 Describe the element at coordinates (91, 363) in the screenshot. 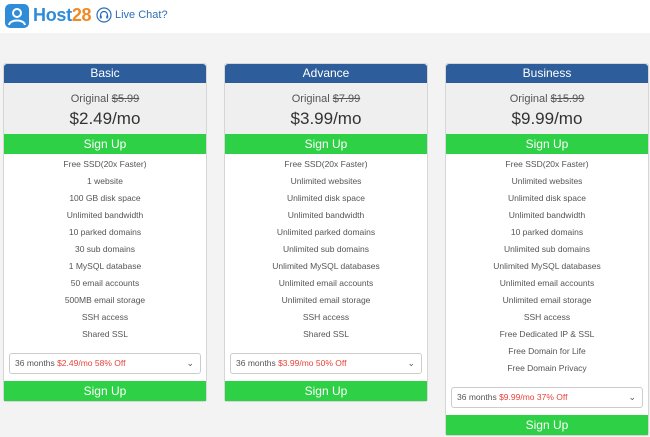

I see `term-deal: $2.49/mo 58% Off` at that location.